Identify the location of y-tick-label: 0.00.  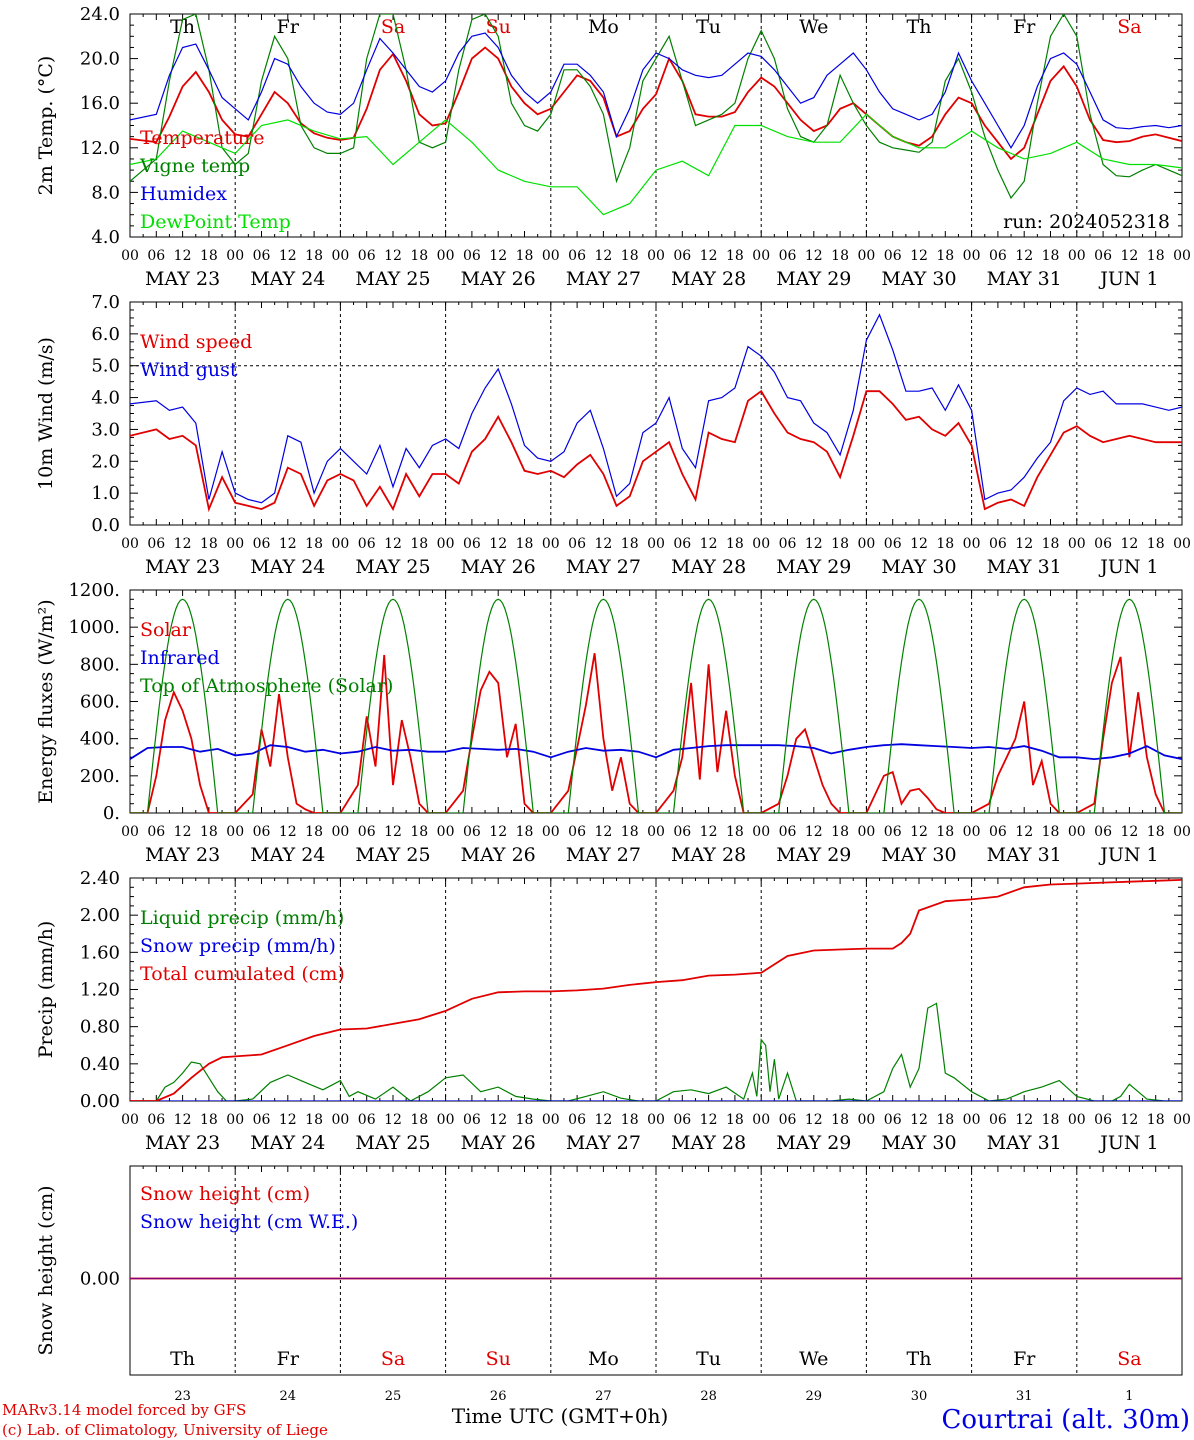
(100, 1279).